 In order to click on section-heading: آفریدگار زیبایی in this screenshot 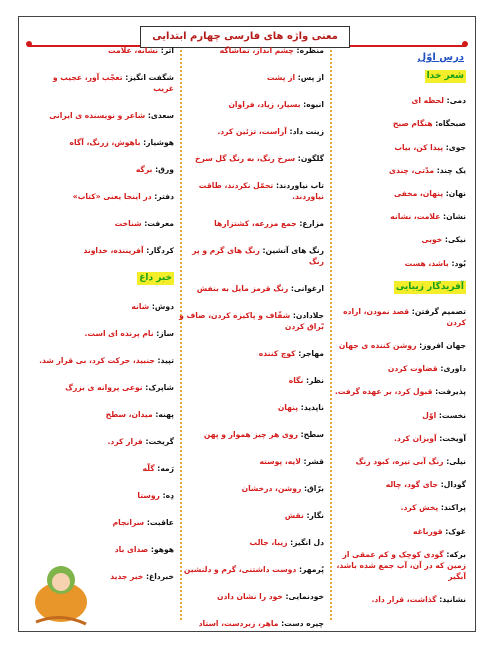, I will do `click(429, 287)`.